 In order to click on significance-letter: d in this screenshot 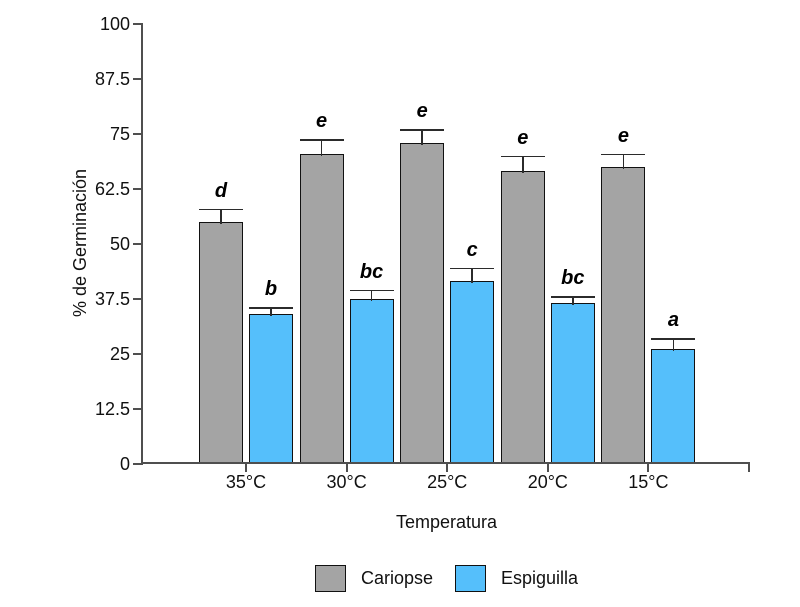, I will do `click(221, 190)`.